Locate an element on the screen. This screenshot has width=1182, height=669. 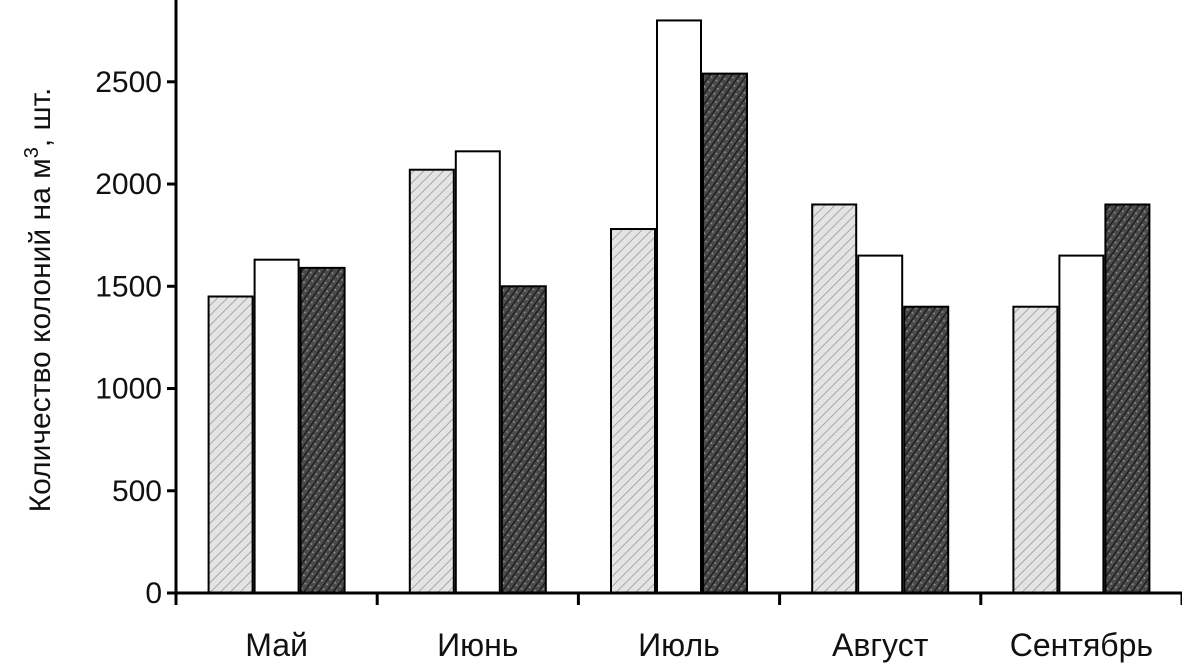
bar-Июль-series-2 is located at coordinates (679, 306).